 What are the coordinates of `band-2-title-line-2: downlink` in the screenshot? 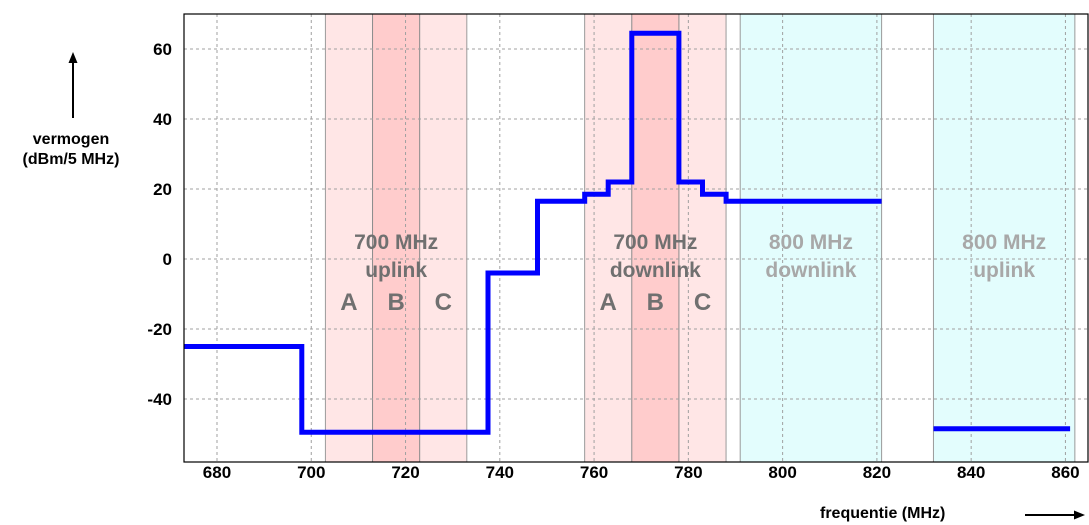 It's located at (810, 270).